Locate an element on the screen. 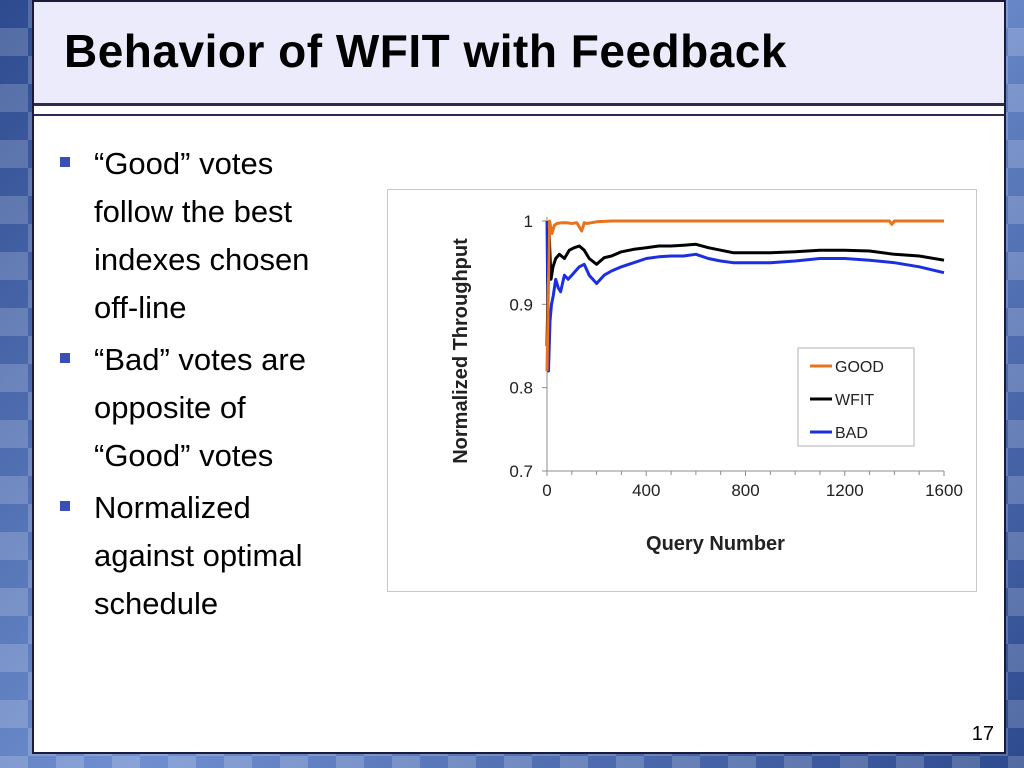 Image resolution: width=1024 pixels, height=768 pixels. x-tick-label: 1600 is located at coordinates (944, 490).